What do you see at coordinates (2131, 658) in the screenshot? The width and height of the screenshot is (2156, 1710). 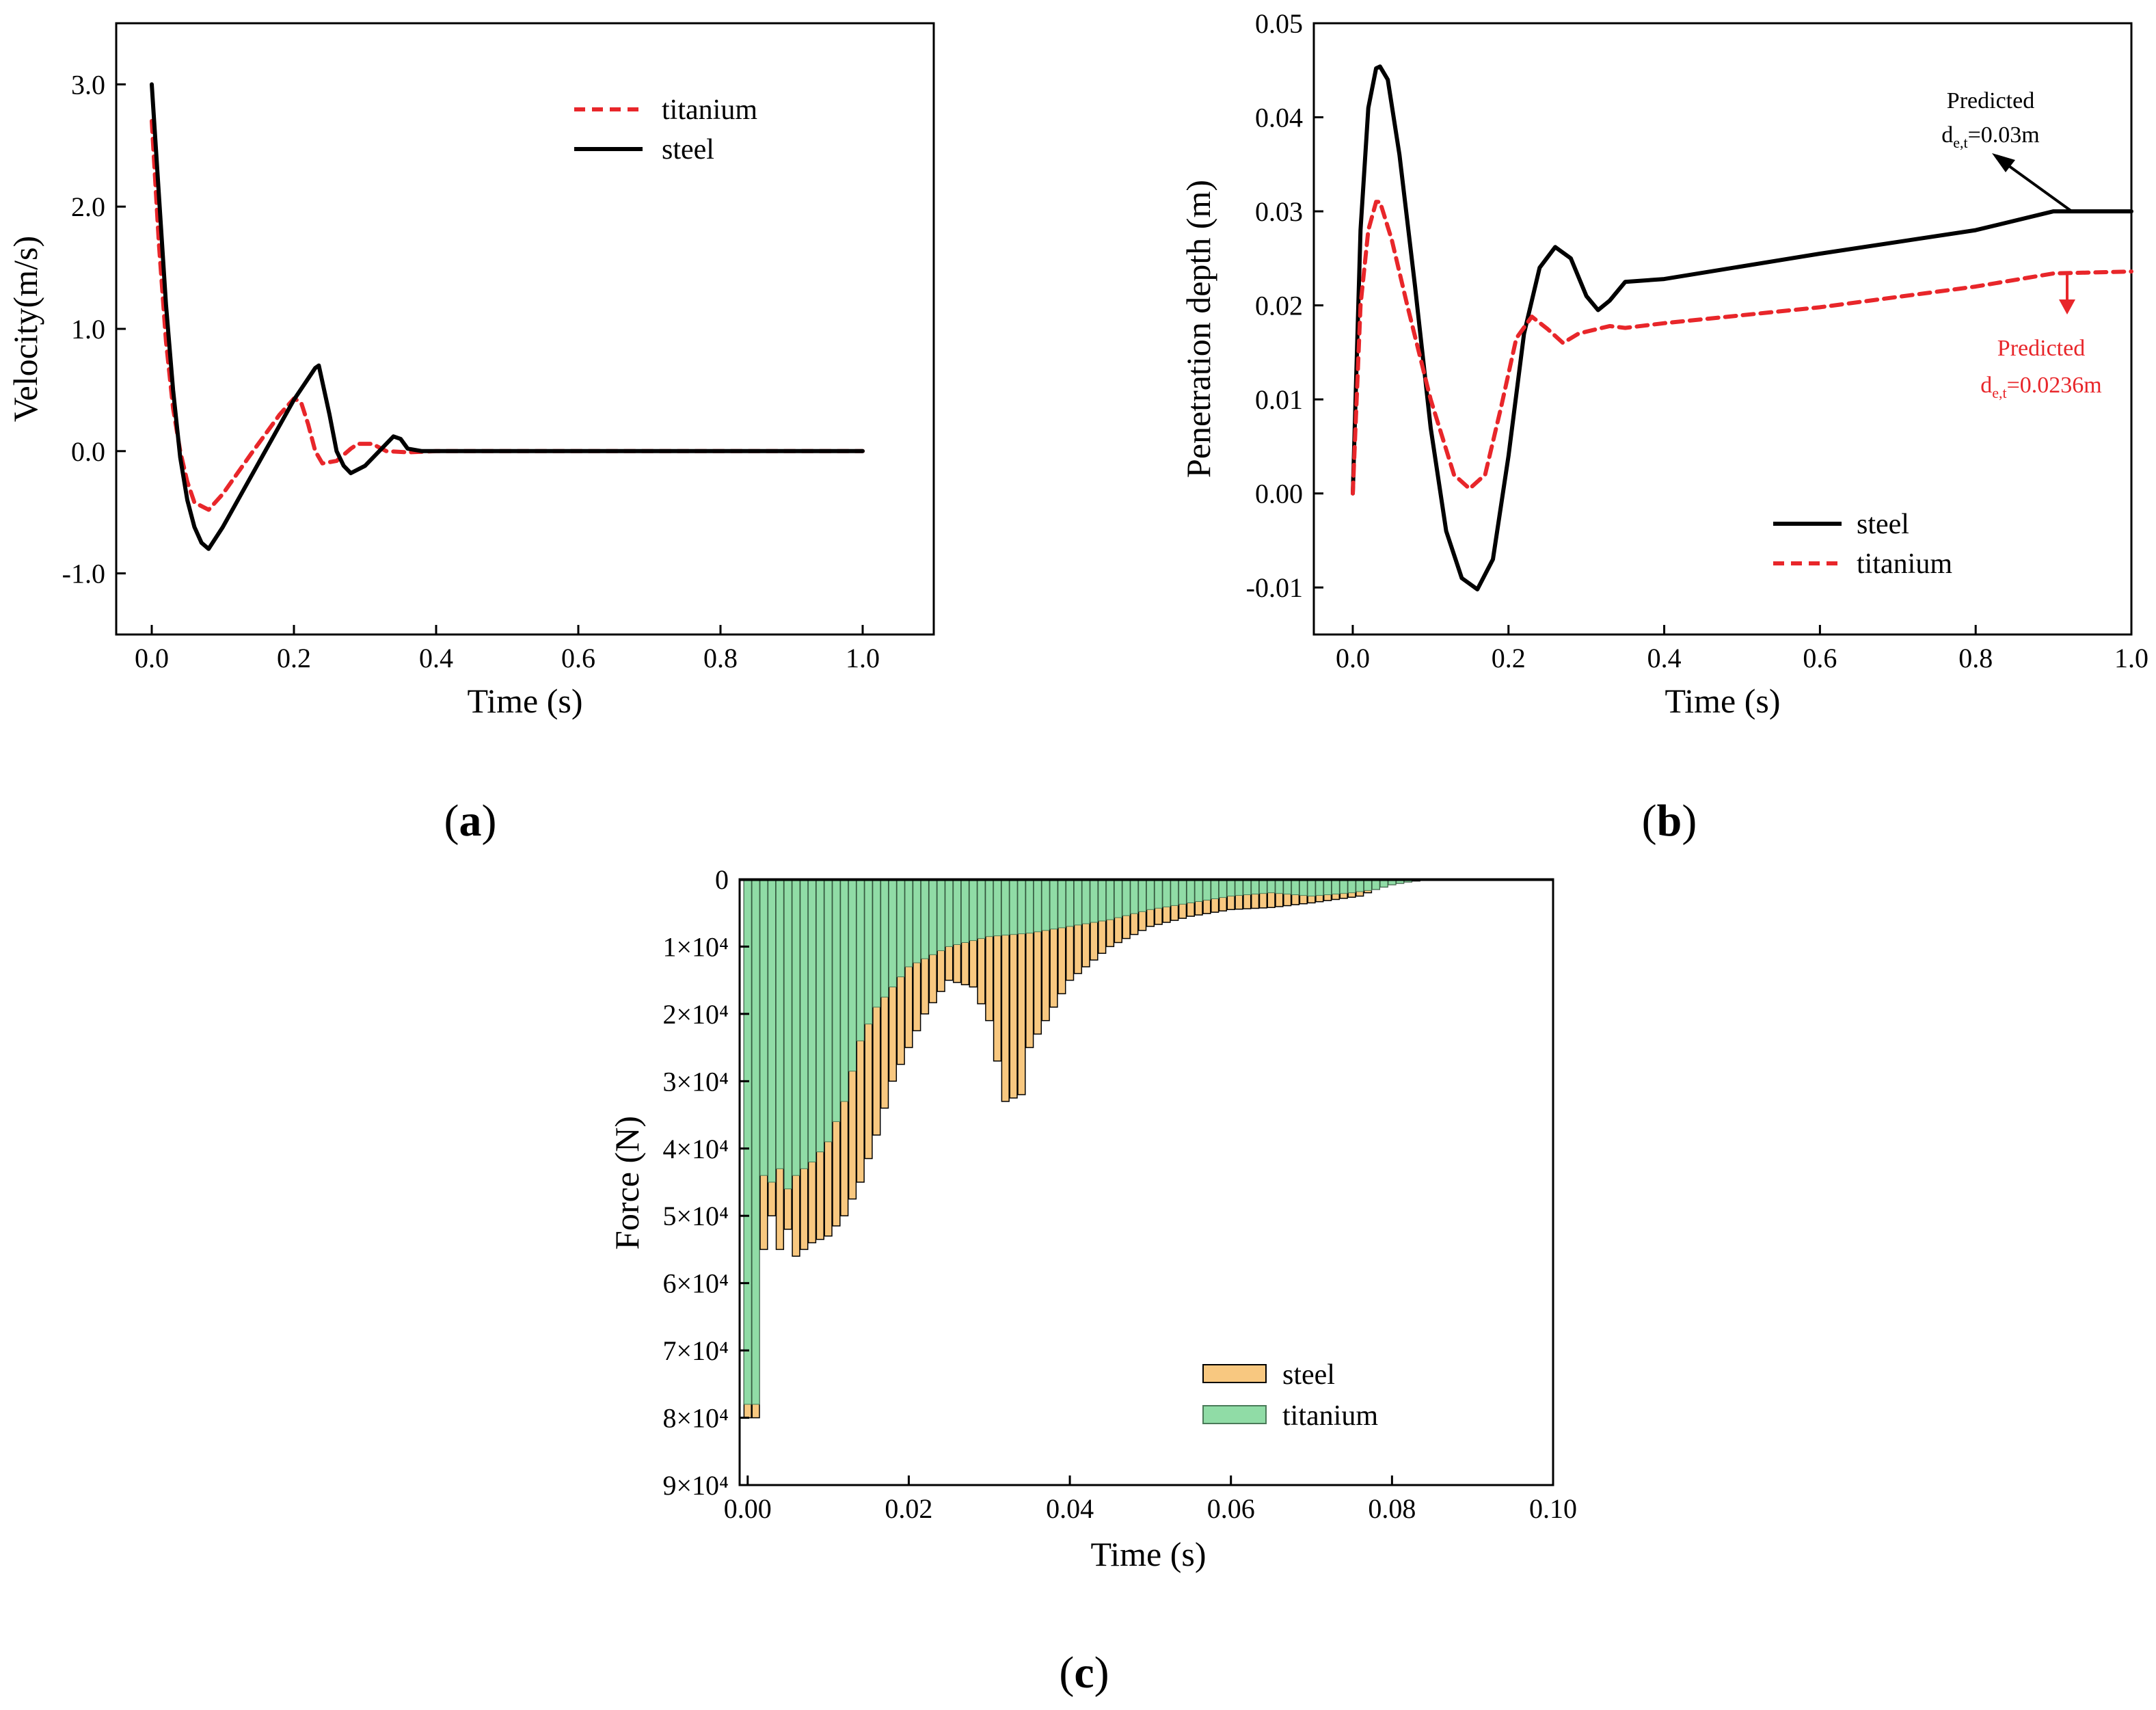 I see `panel-b-x-tick-label: 1.0` at bounding box center [2131, 658].